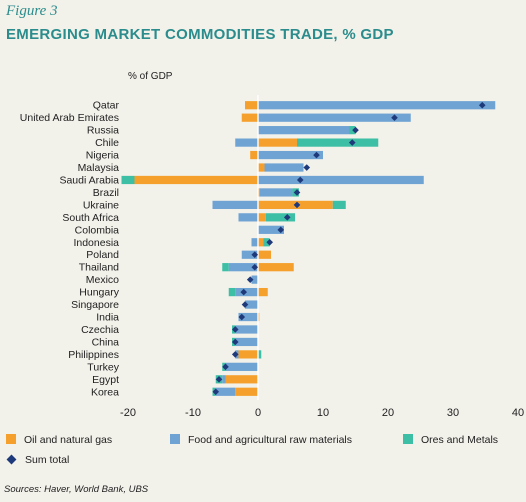  Describe the element at coordinates (102, 280) in the screenshot. I see `category-label: Mexico` at that location.